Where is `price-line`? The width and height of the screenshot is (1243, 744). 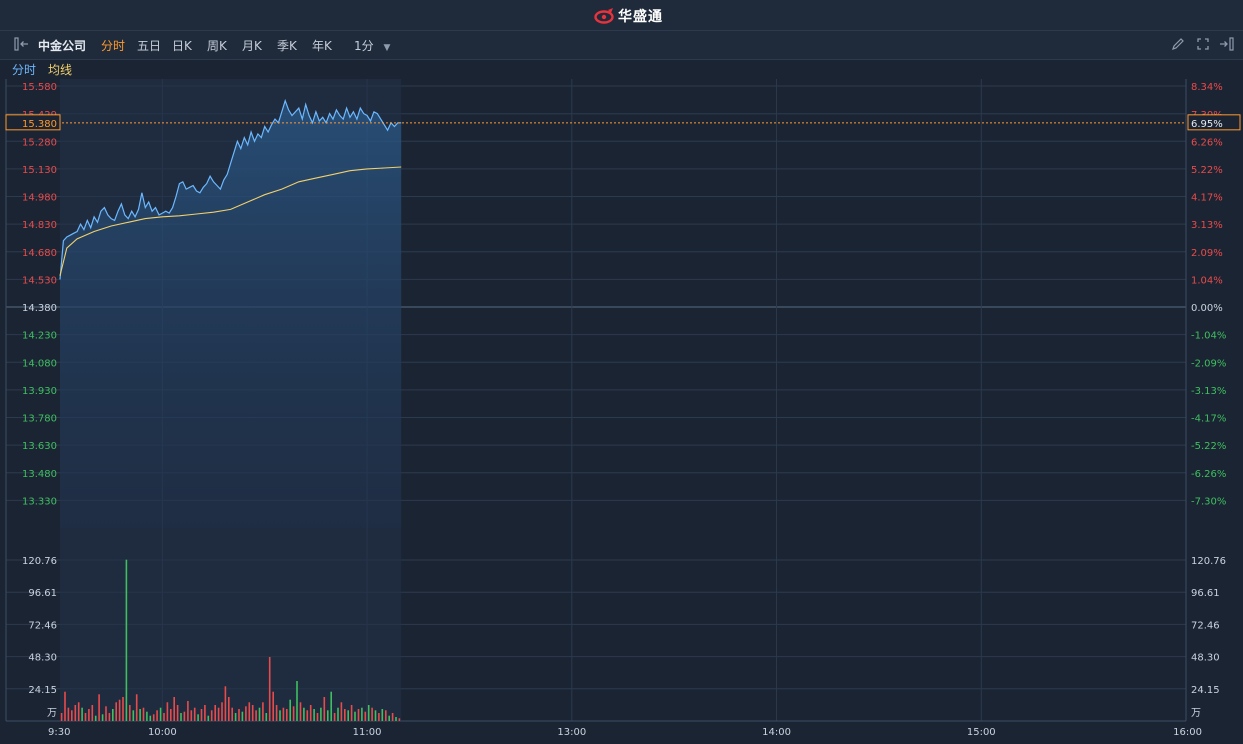 price-line is located at coordinates (230, 189).